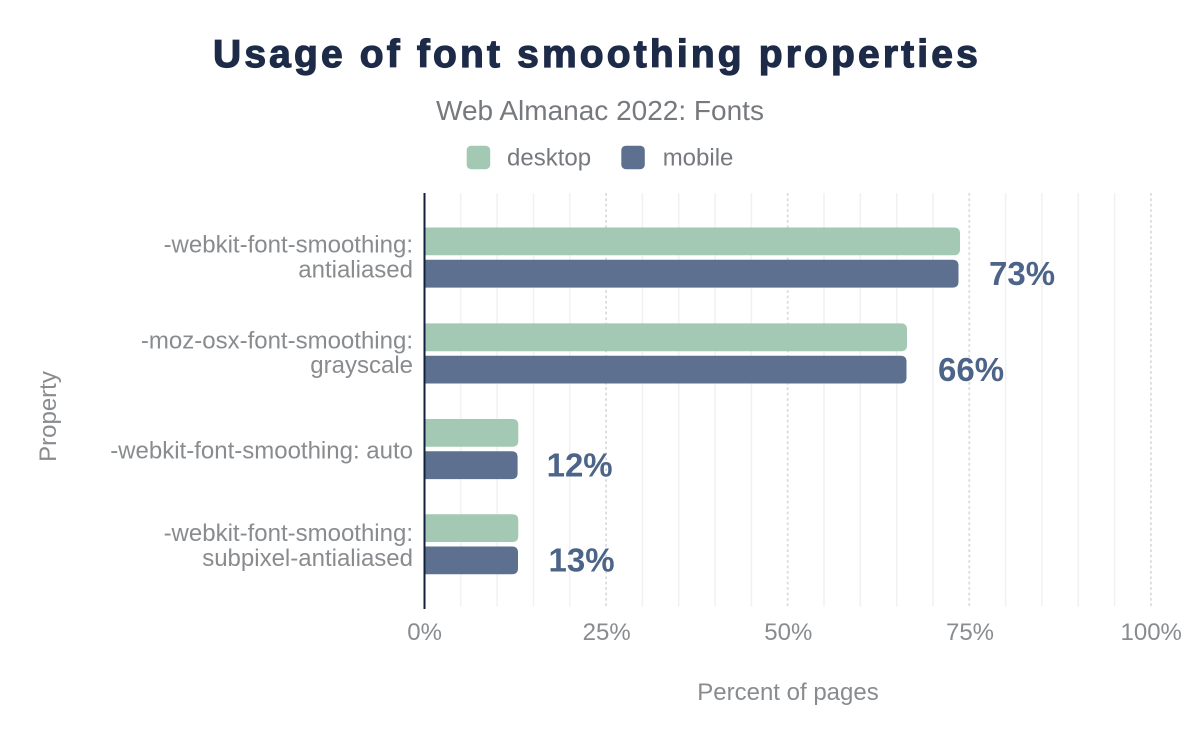 The image size is (1200, 742). What do you see at coordinates (580, 465) in the screenshot?
I see `svg-text: 12%` at bounding box center [580, 465].